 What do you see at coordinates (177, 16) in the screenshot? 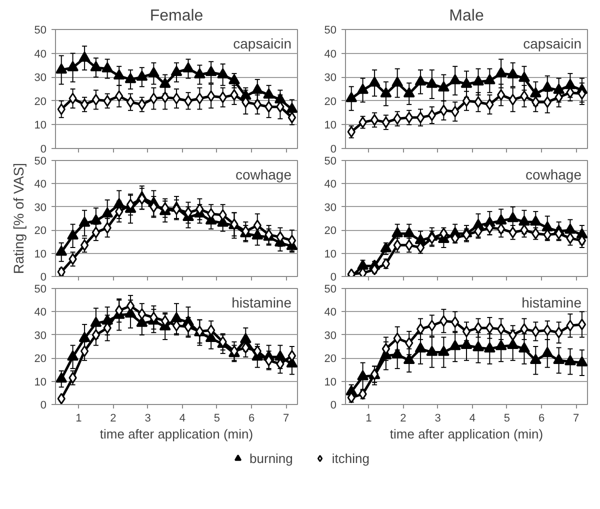
I see `chart-title: Female` at bounding box center [177, 16].